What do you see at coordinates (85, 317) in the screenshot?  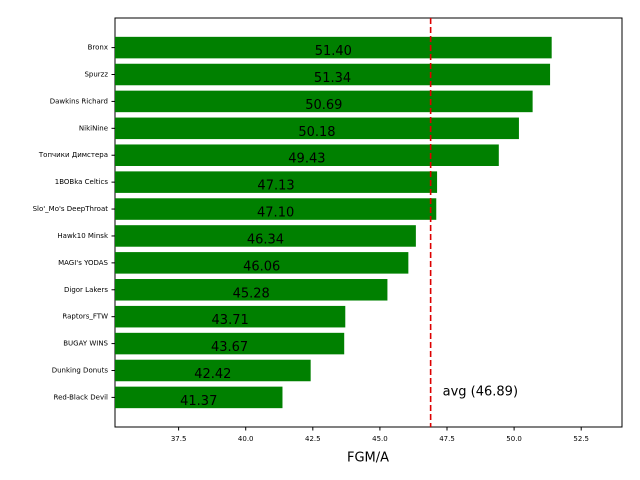 I see `y-tick-label: Raptors_FTW` at bounding box center [85, 317].